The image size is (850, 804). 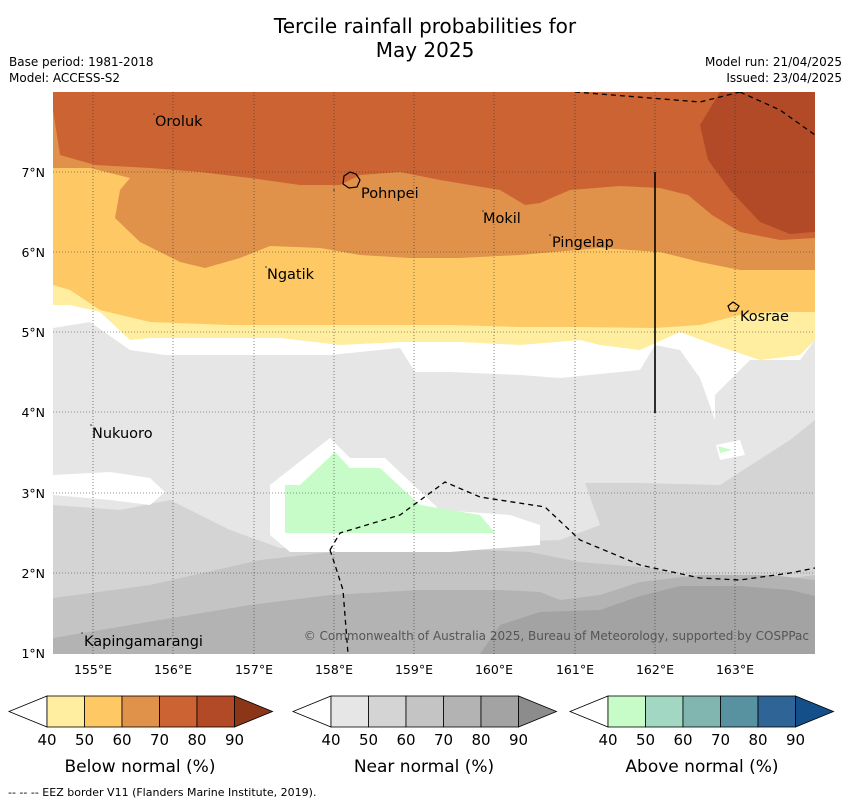 What do you see at coordinates (725, 449) in the screenshot?
I see `above-normal-40-east` at bounding box center [725, 449].